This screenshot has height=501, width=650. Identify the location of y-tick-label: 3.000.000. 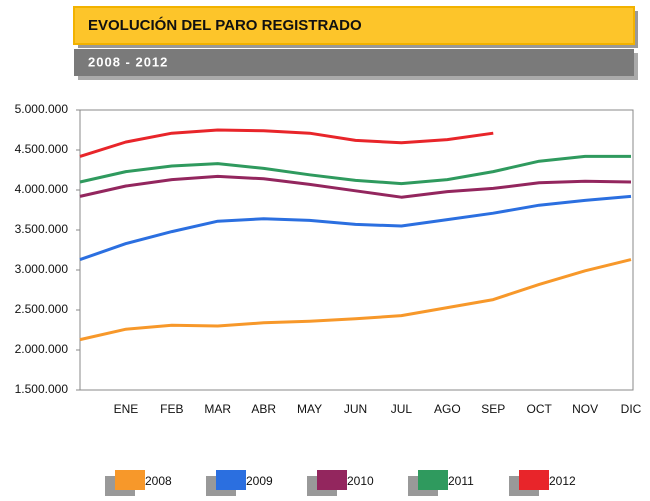
(42, 269).